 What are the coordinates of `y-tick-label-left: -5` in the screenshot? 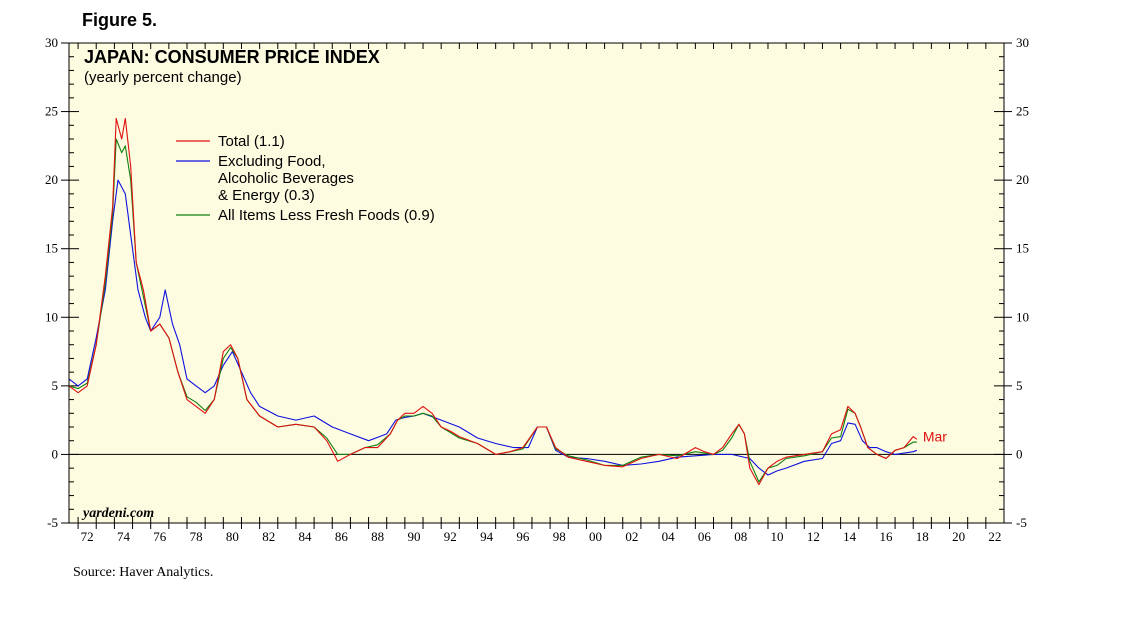 It's located at (52, 522).